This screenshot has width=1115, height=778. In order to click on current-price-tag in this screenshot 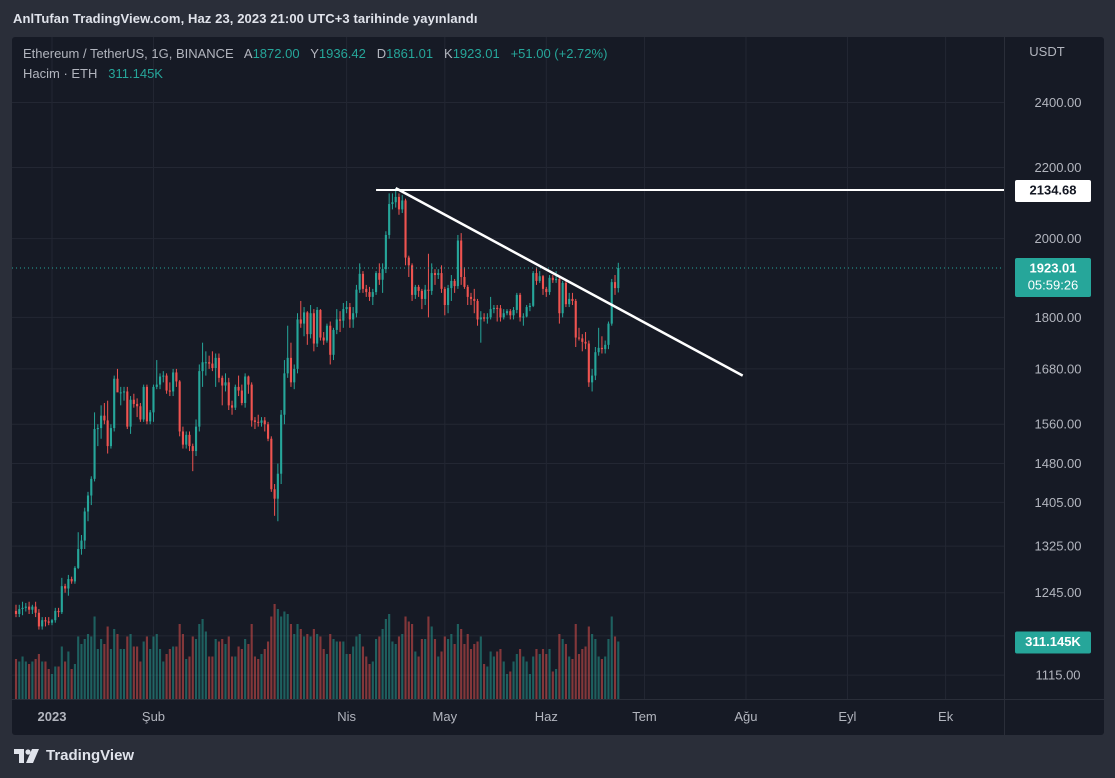, I will do `click(1053, 277)`.